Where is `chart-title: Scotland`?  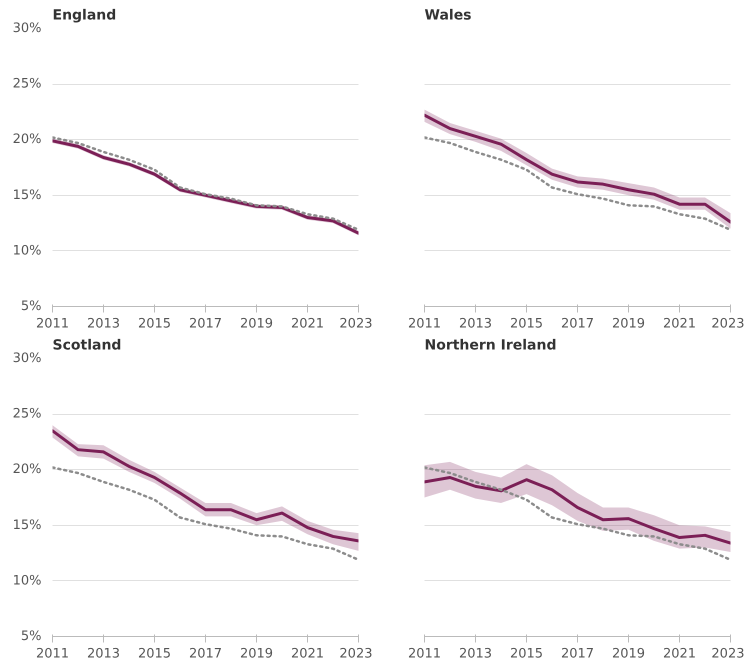 chart-title: Scotland is located at coordinates (87, 346).